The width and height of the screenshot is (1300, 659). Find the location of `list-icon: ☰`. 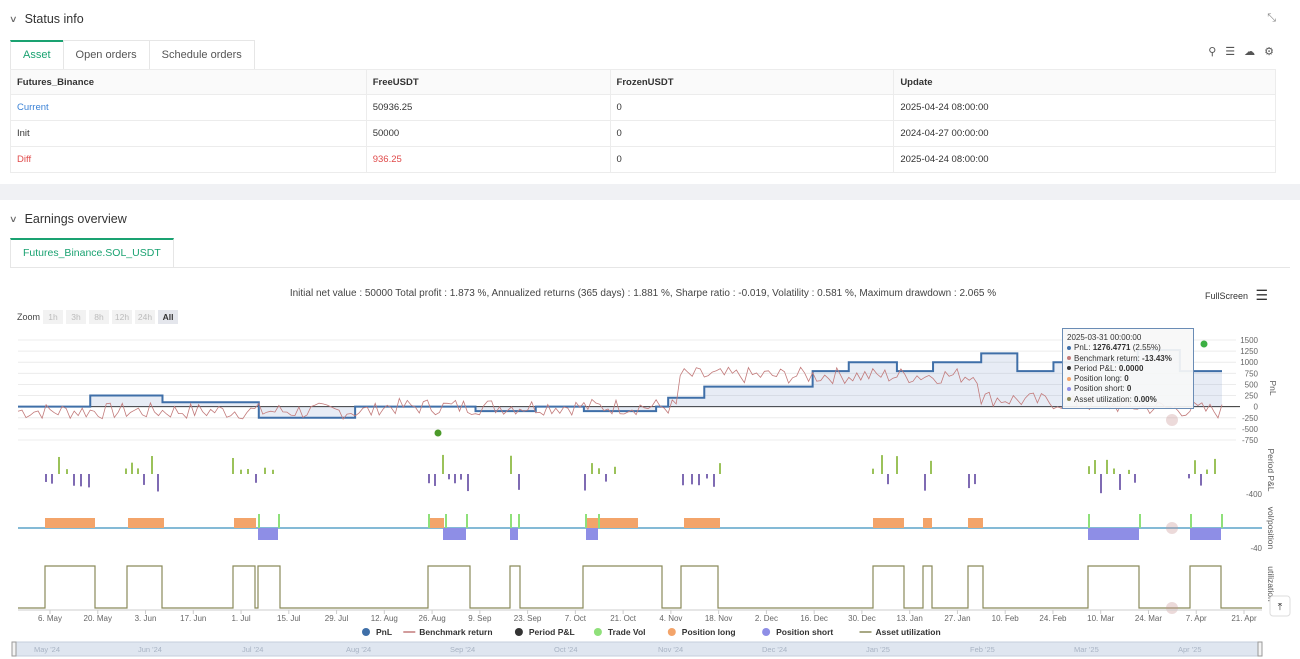

list-icon: ☰ is located at coordinates (1230, 52).